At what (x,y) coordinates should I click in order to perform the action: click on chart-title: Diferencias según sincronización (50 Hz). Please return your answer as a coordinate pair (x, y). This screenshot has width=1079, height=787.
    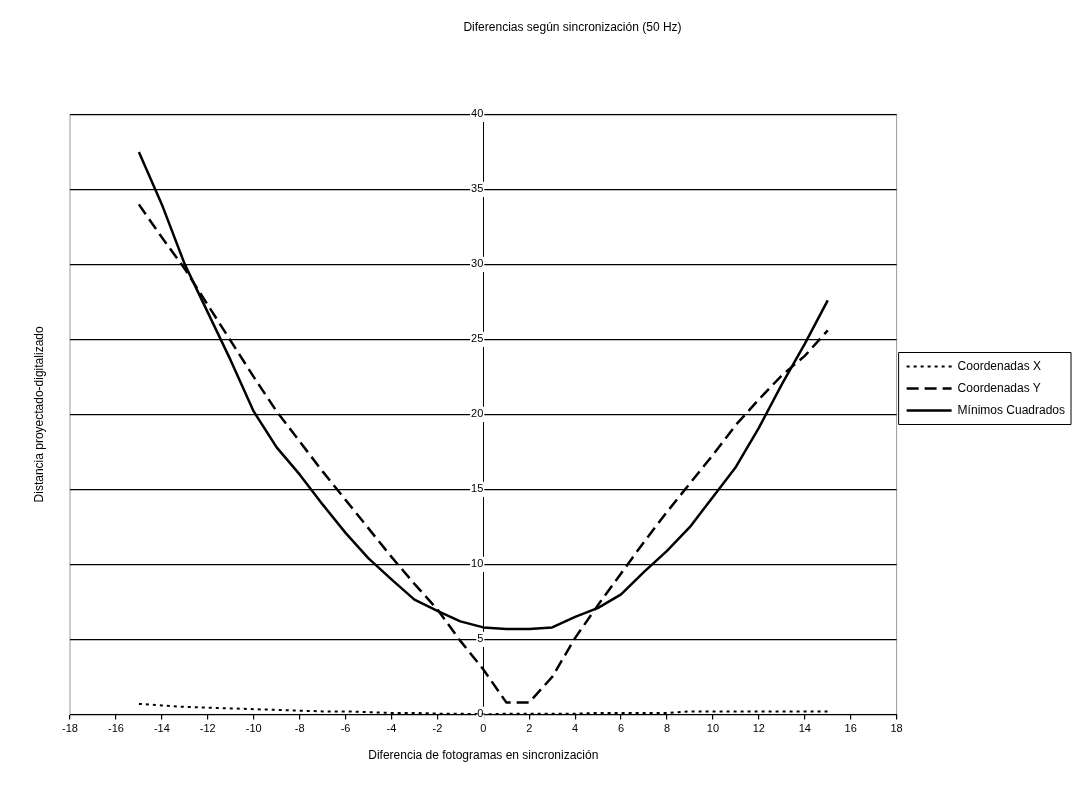
    Looking at the image, I should click on (572, 26).